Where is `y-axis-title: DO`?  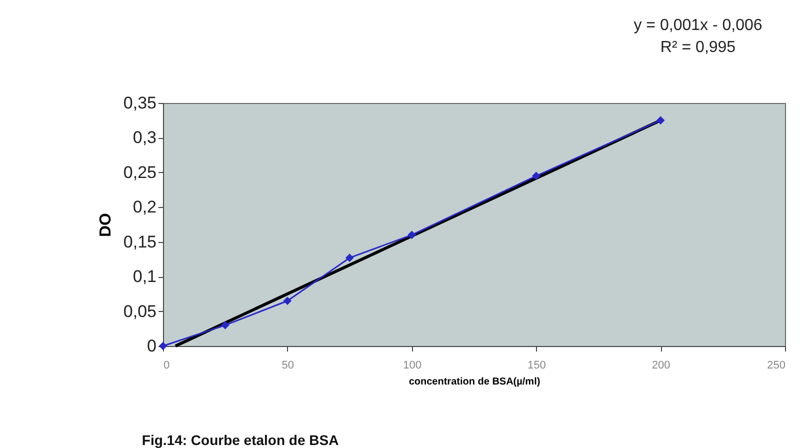 y-axis-title: DO is located at coordinates (105, 225).